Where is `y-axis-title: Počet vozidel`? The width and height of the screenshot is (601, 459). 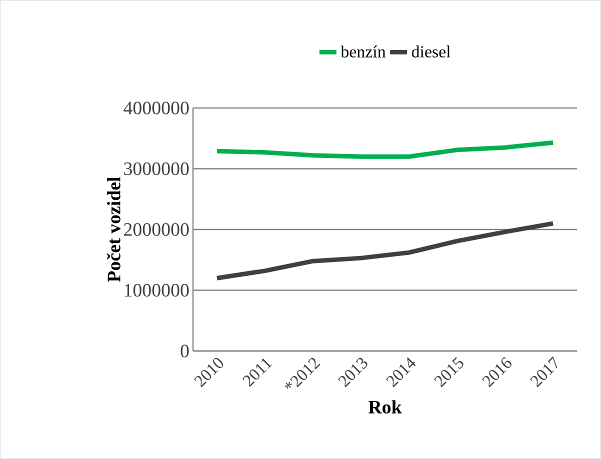 y-axis-title: Počet vozidel is located at coordinates (113, 229).